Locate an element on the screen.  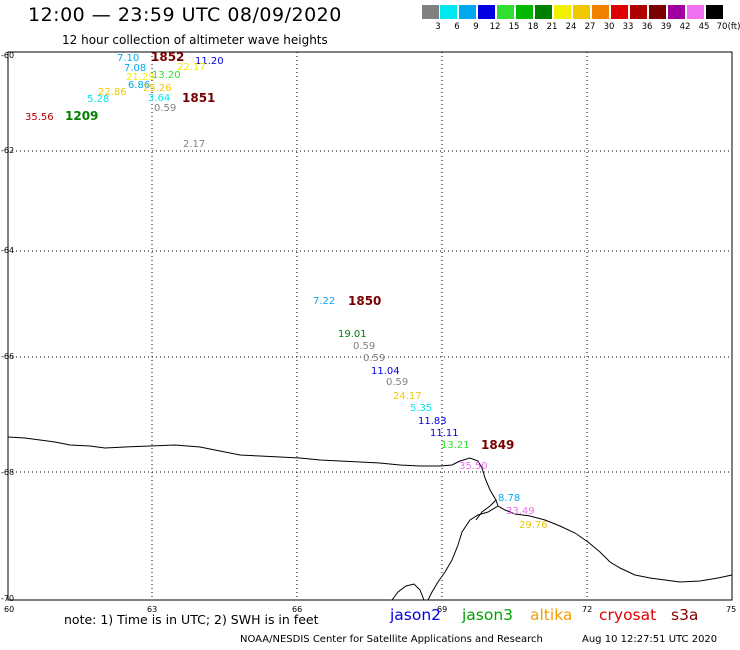
scale-unit: (ft) is located at coordinates (733, 27).